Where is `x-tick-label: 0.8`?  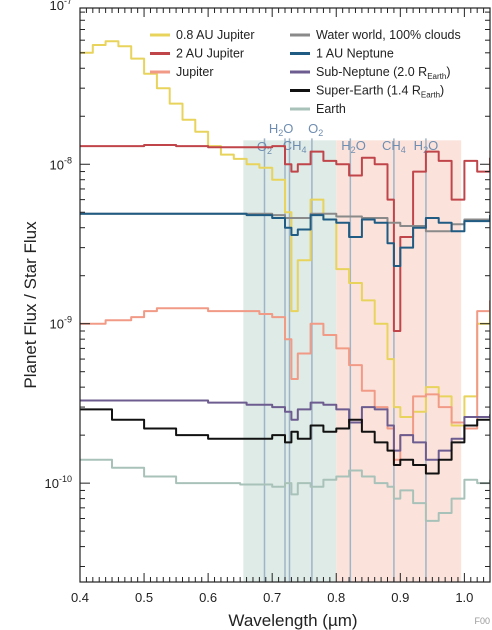
x-tick-label: 0.8 is located at coordinates (336, 597).